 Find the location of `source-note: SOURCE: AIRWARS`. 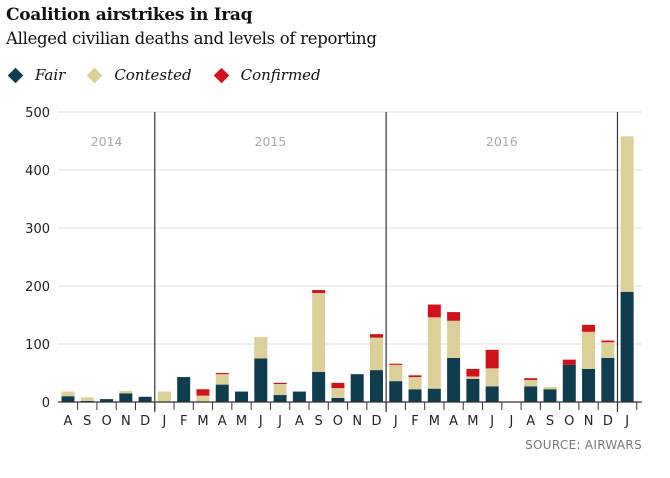

source-note: SOURCE: AIRWARS is located at coordinates (583, 445).